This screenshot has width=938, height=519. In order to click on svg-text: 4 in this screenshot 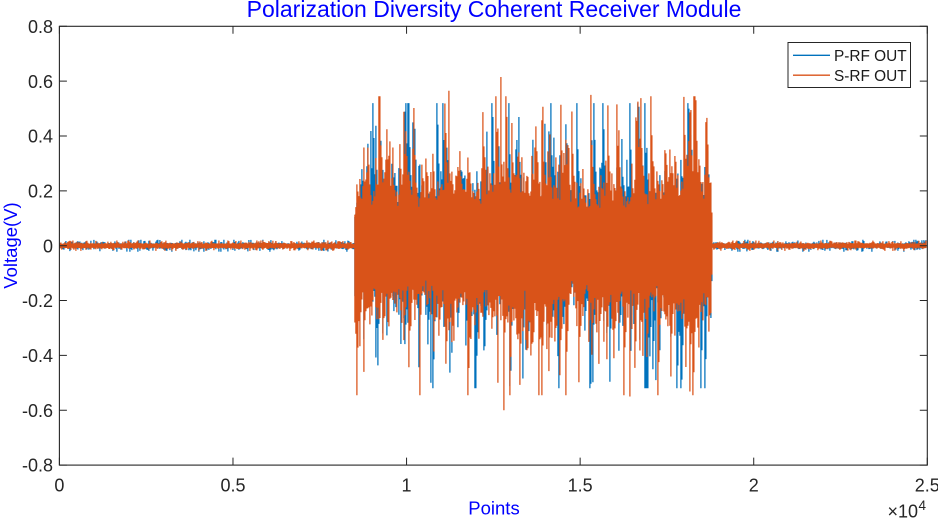, I will do `click(923, 505)`.